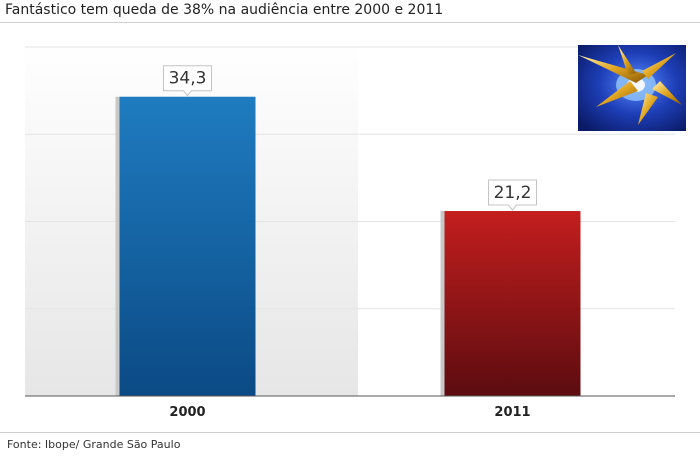  I want to click on footer-divider, so click(350, 432).